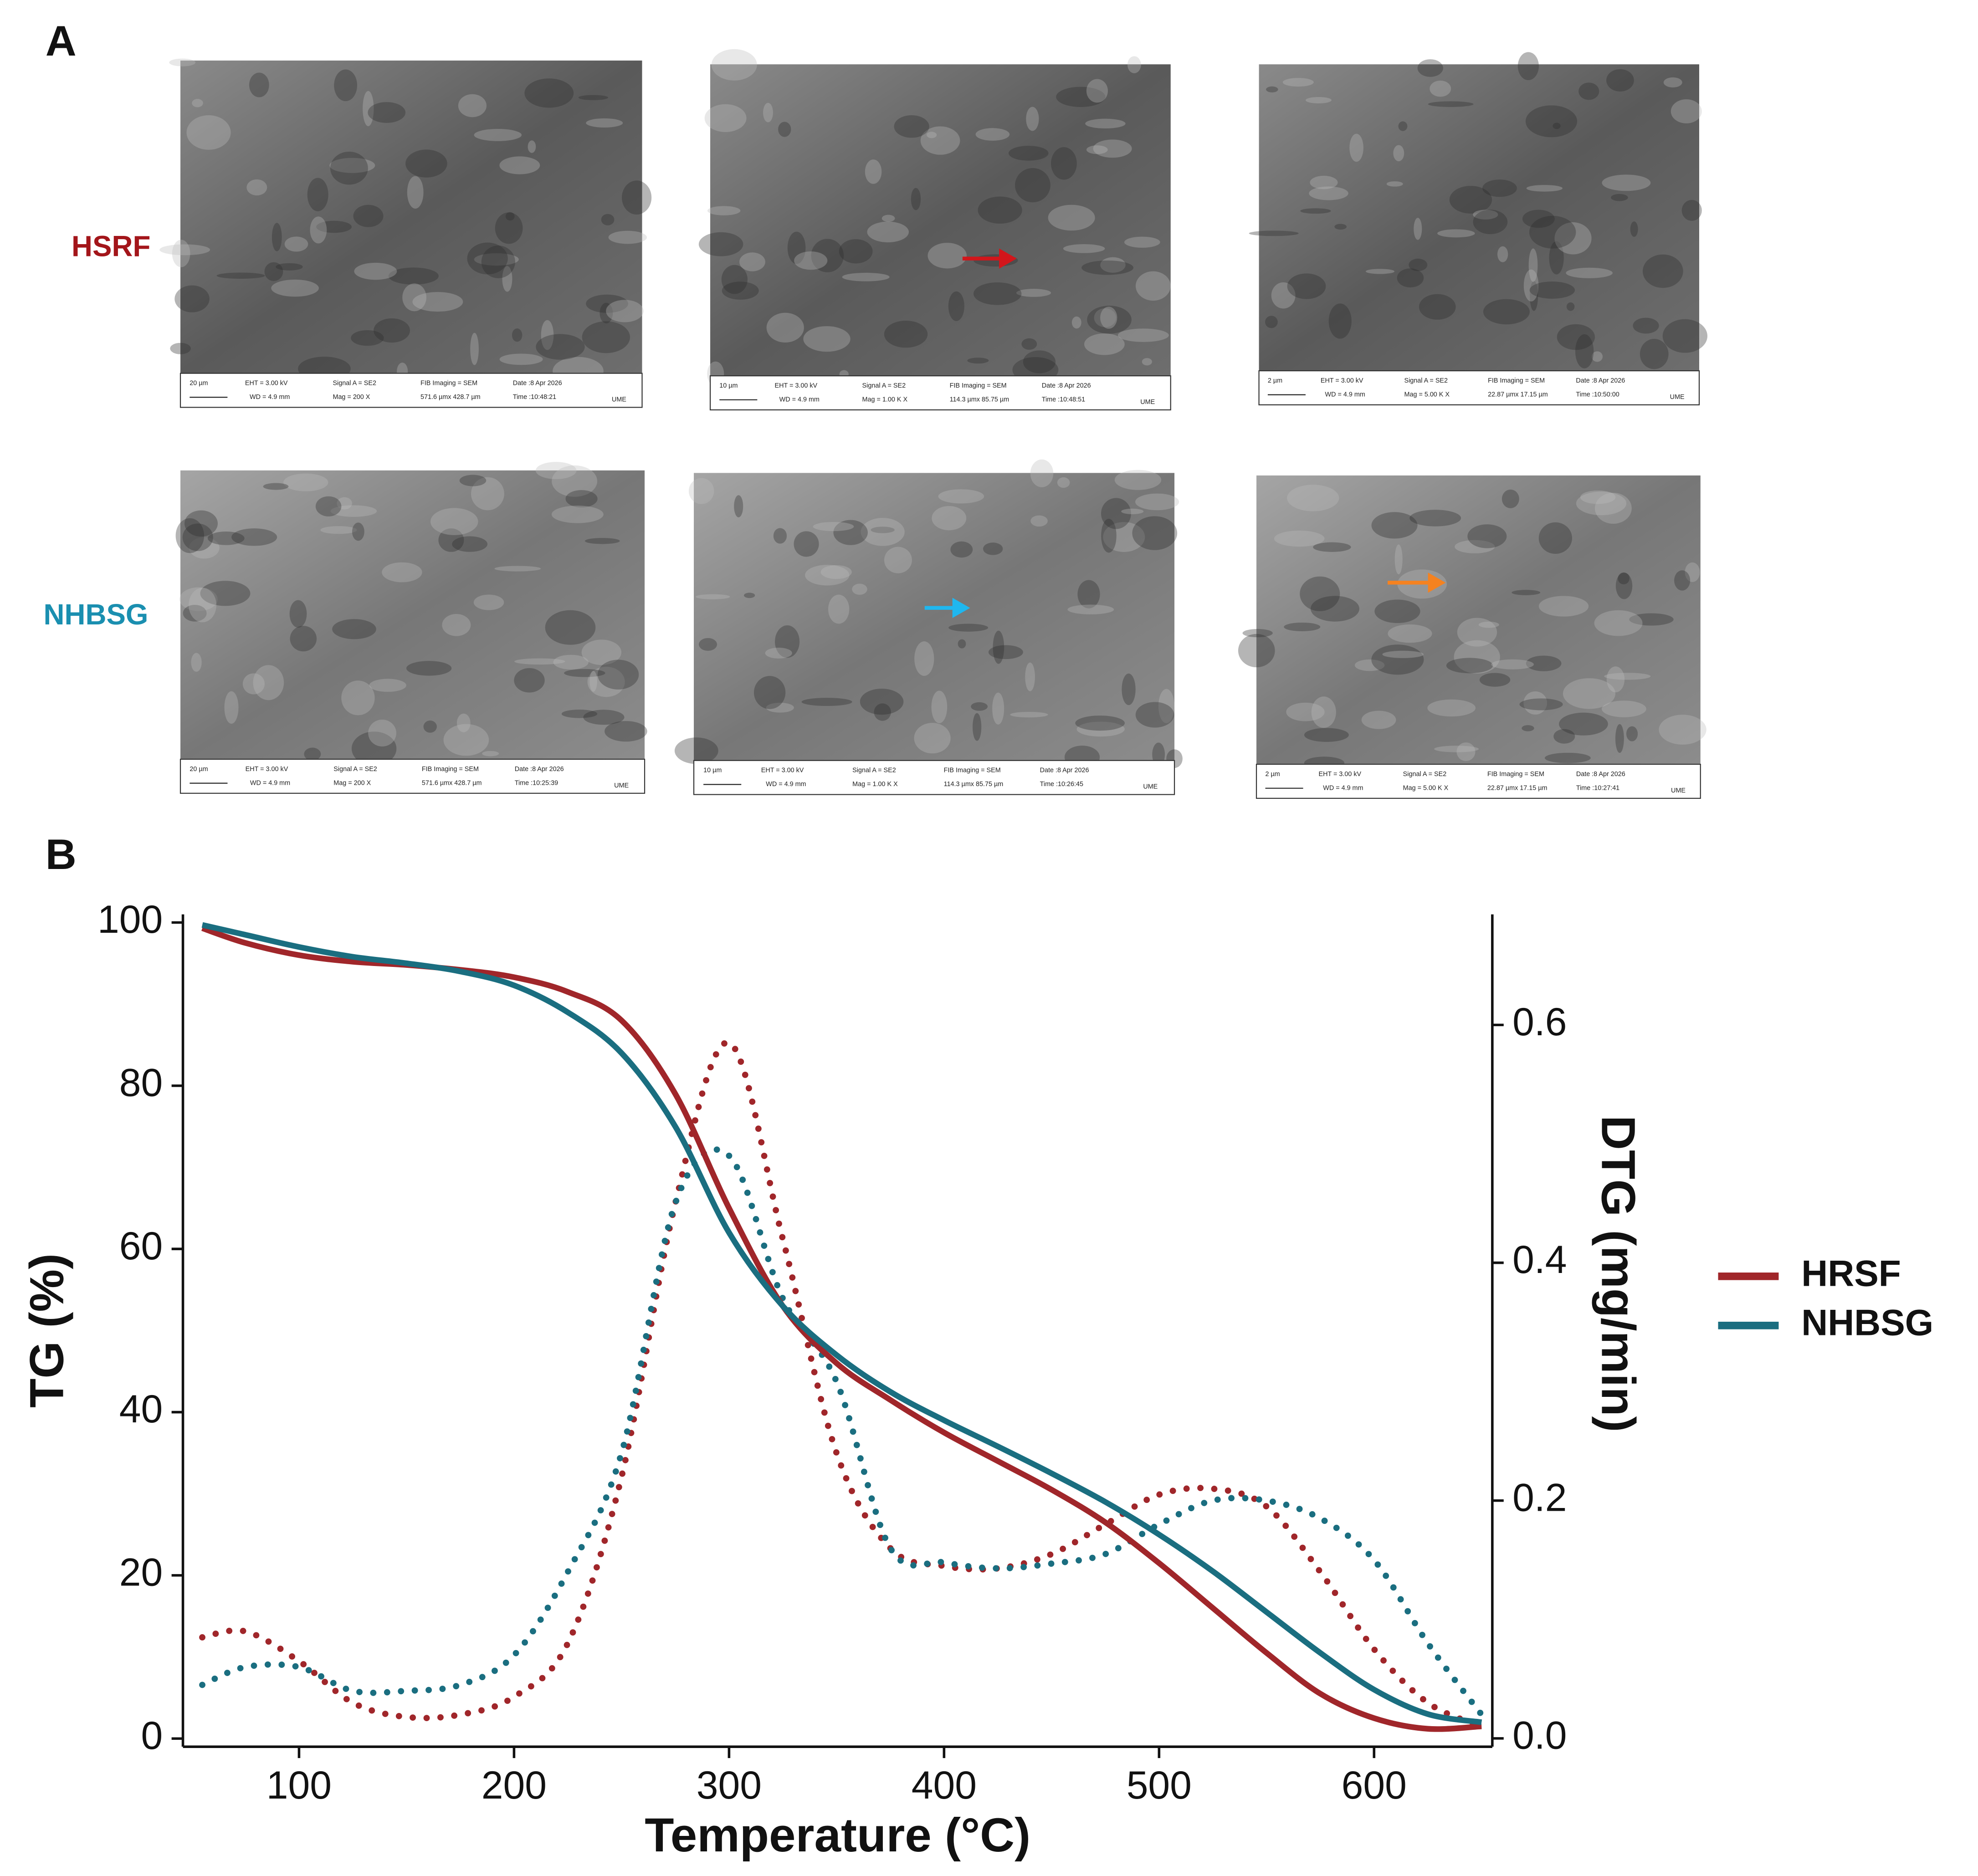 This screenshot has width=1978, height=1876. What do you see at coordinates (1427, 395) in the screenshot?
I see `info-mag: Mag = 5.00 K X` at bounding box center [1427, 395].